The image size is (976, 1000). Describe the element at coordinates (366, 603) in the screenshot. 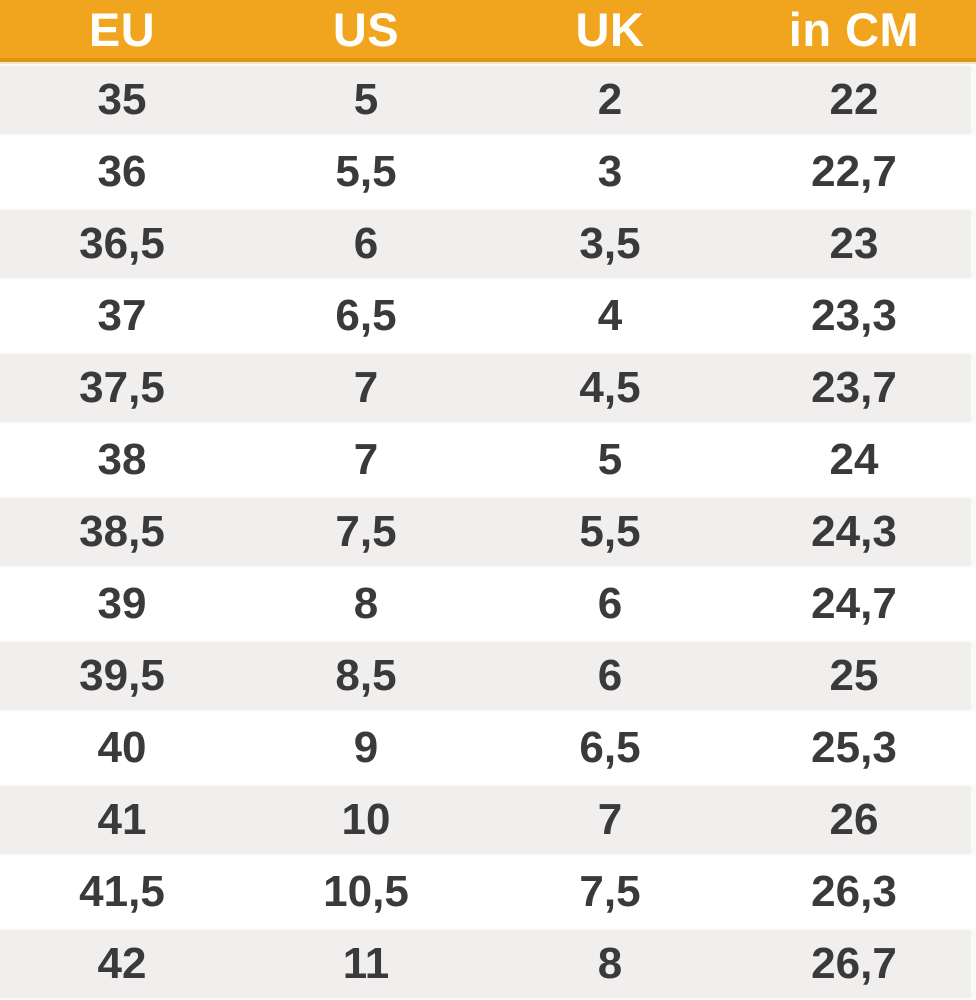

I see `cell-us: 8` at that location.